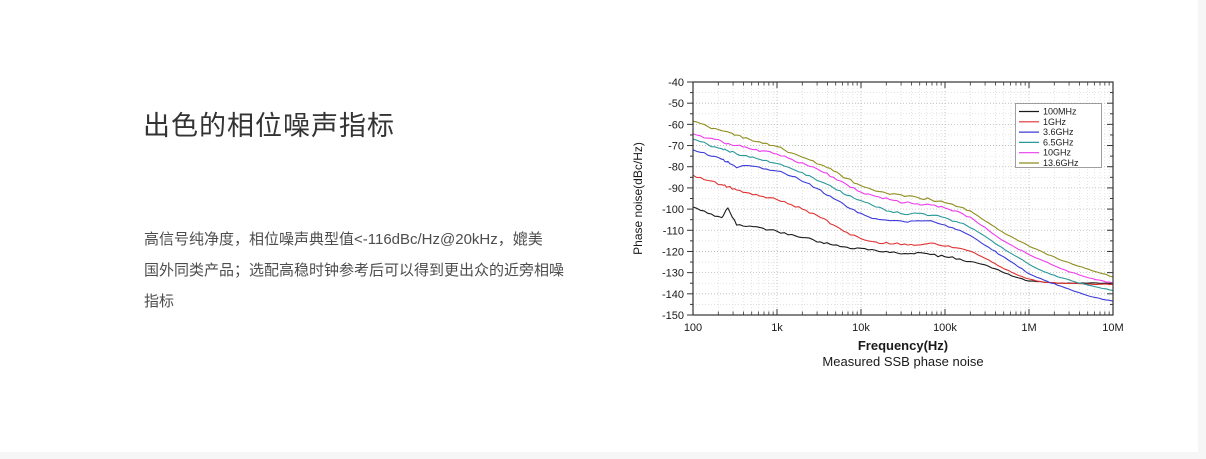 The width and height of the screenshot is (1206, 459). I want to click on series-100MHz, so click(903, 245).